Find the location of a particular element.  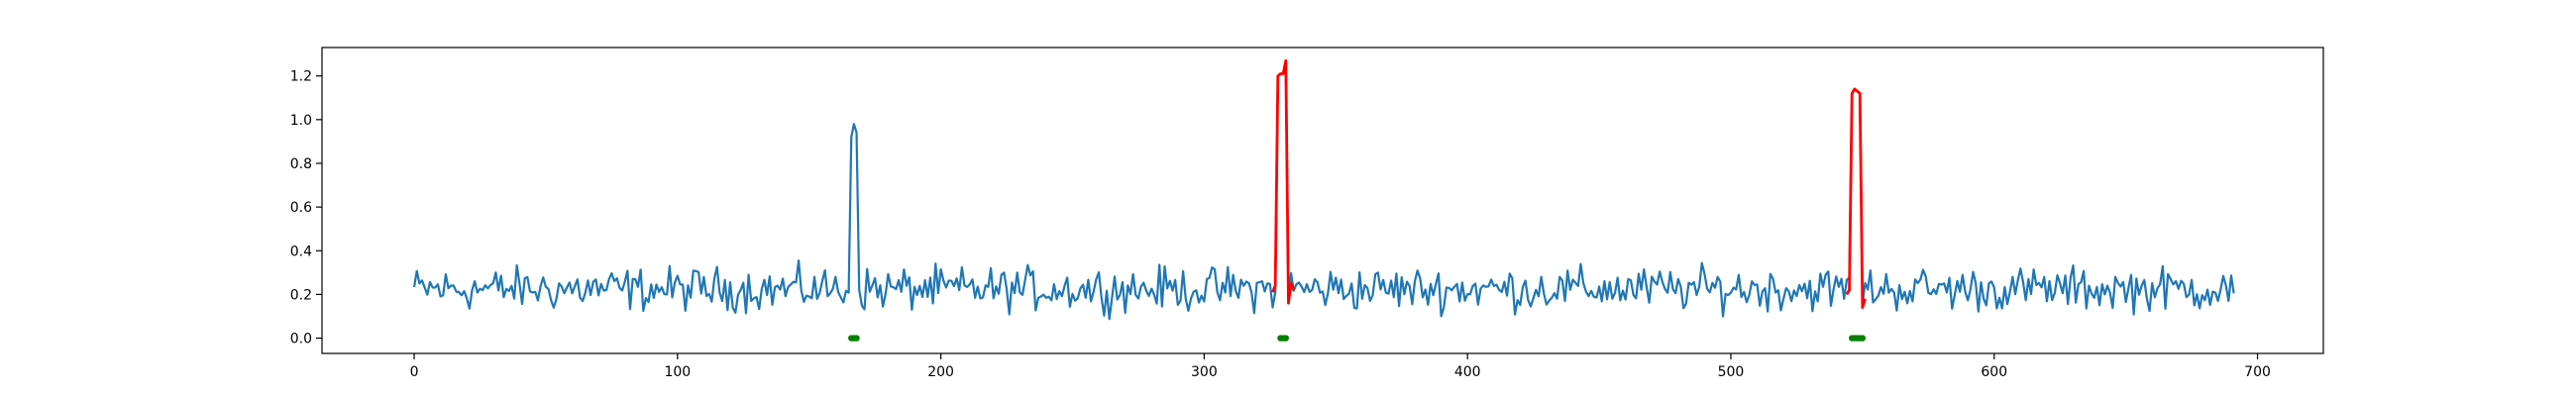

x-tick-label: 600 is located at coordinates (1994, 372).